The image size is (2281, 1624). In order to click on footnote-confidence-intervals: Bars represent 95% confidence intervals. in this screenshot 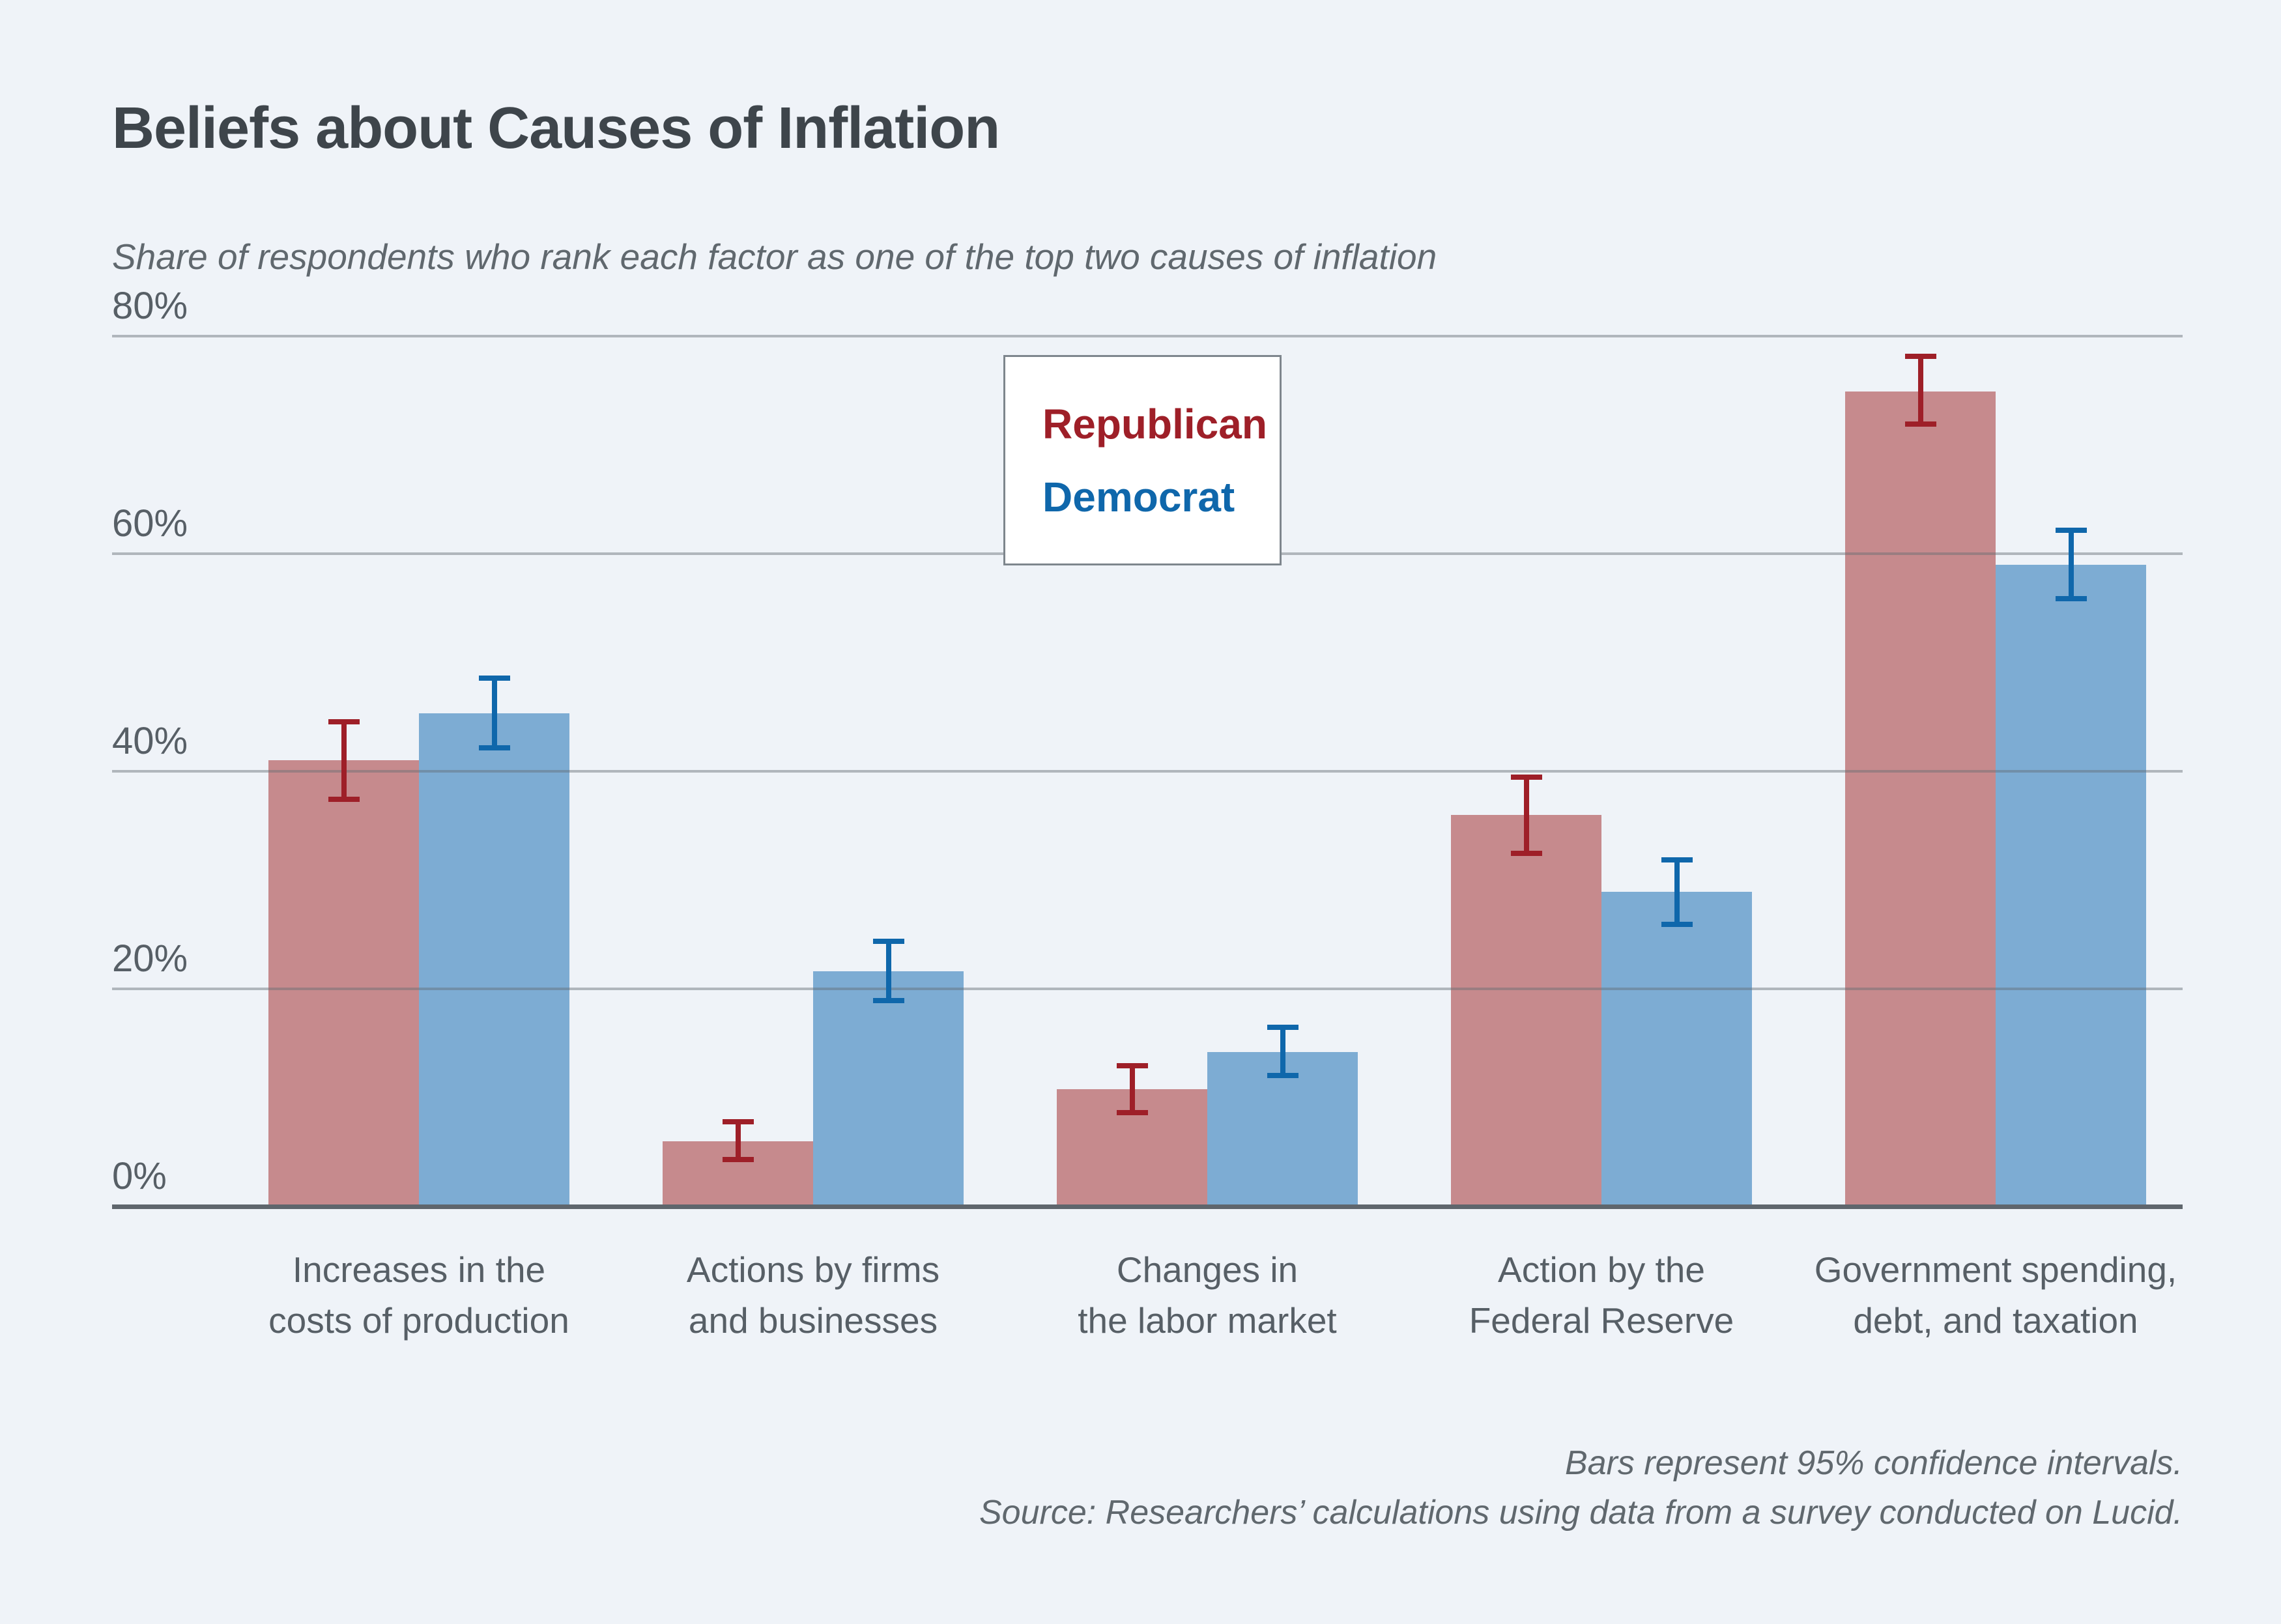, I will do `click(1873, 1463)`.